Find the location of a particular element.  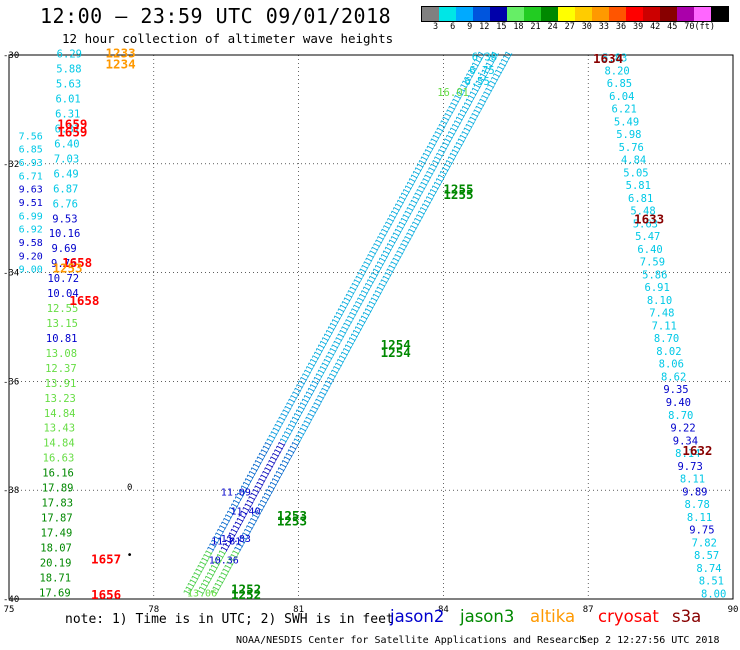

legend-item-jason2: jason2 is located at coordinates (417, 616).